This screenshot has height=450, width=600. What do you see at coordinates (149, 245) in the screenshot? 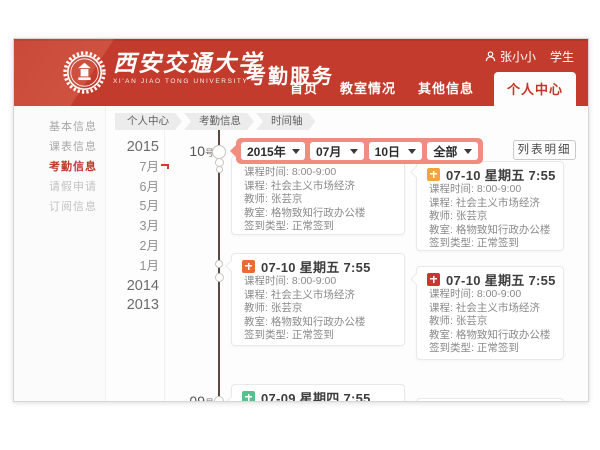
I see `timeline-month-2: 2月` at bounding box center [149, 245].